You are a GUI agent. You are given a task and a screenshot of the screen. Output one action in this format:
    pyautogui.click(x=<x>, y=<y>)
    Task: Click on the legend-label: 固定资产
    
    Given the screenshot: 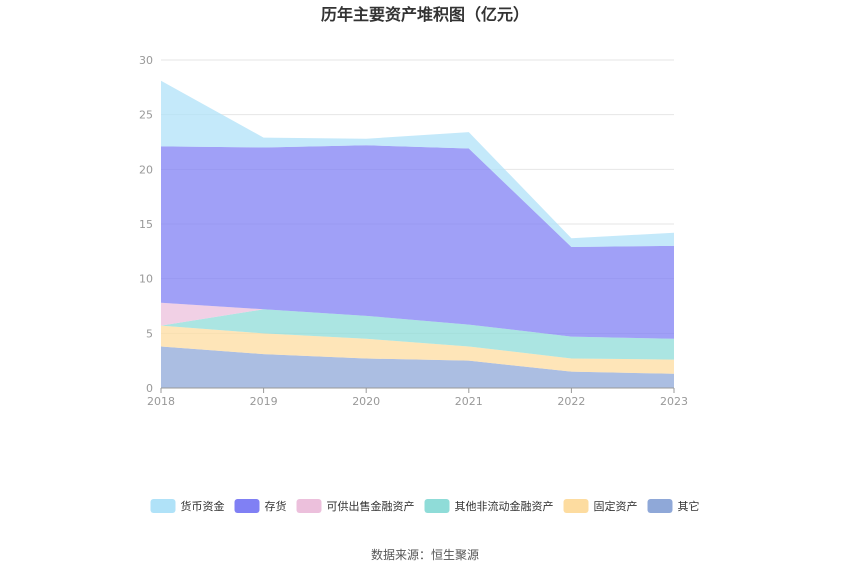 What is the action you would take?
    pyautogui.click(x=616, y=506)
    